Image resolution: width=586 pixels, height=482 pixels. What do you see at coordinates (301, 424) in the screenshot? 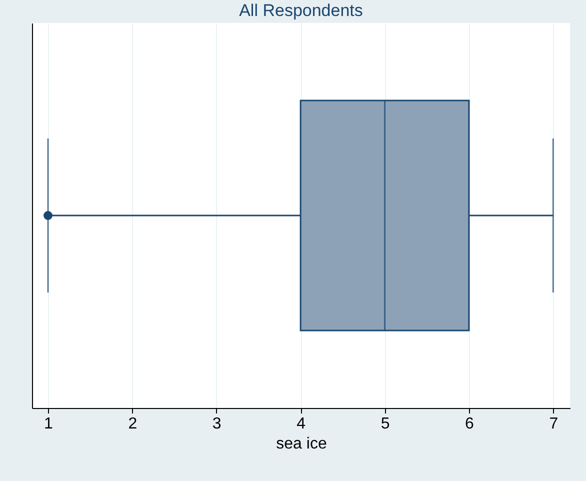
I see `x-tick-label: 4` at bounding box center [301, 424].